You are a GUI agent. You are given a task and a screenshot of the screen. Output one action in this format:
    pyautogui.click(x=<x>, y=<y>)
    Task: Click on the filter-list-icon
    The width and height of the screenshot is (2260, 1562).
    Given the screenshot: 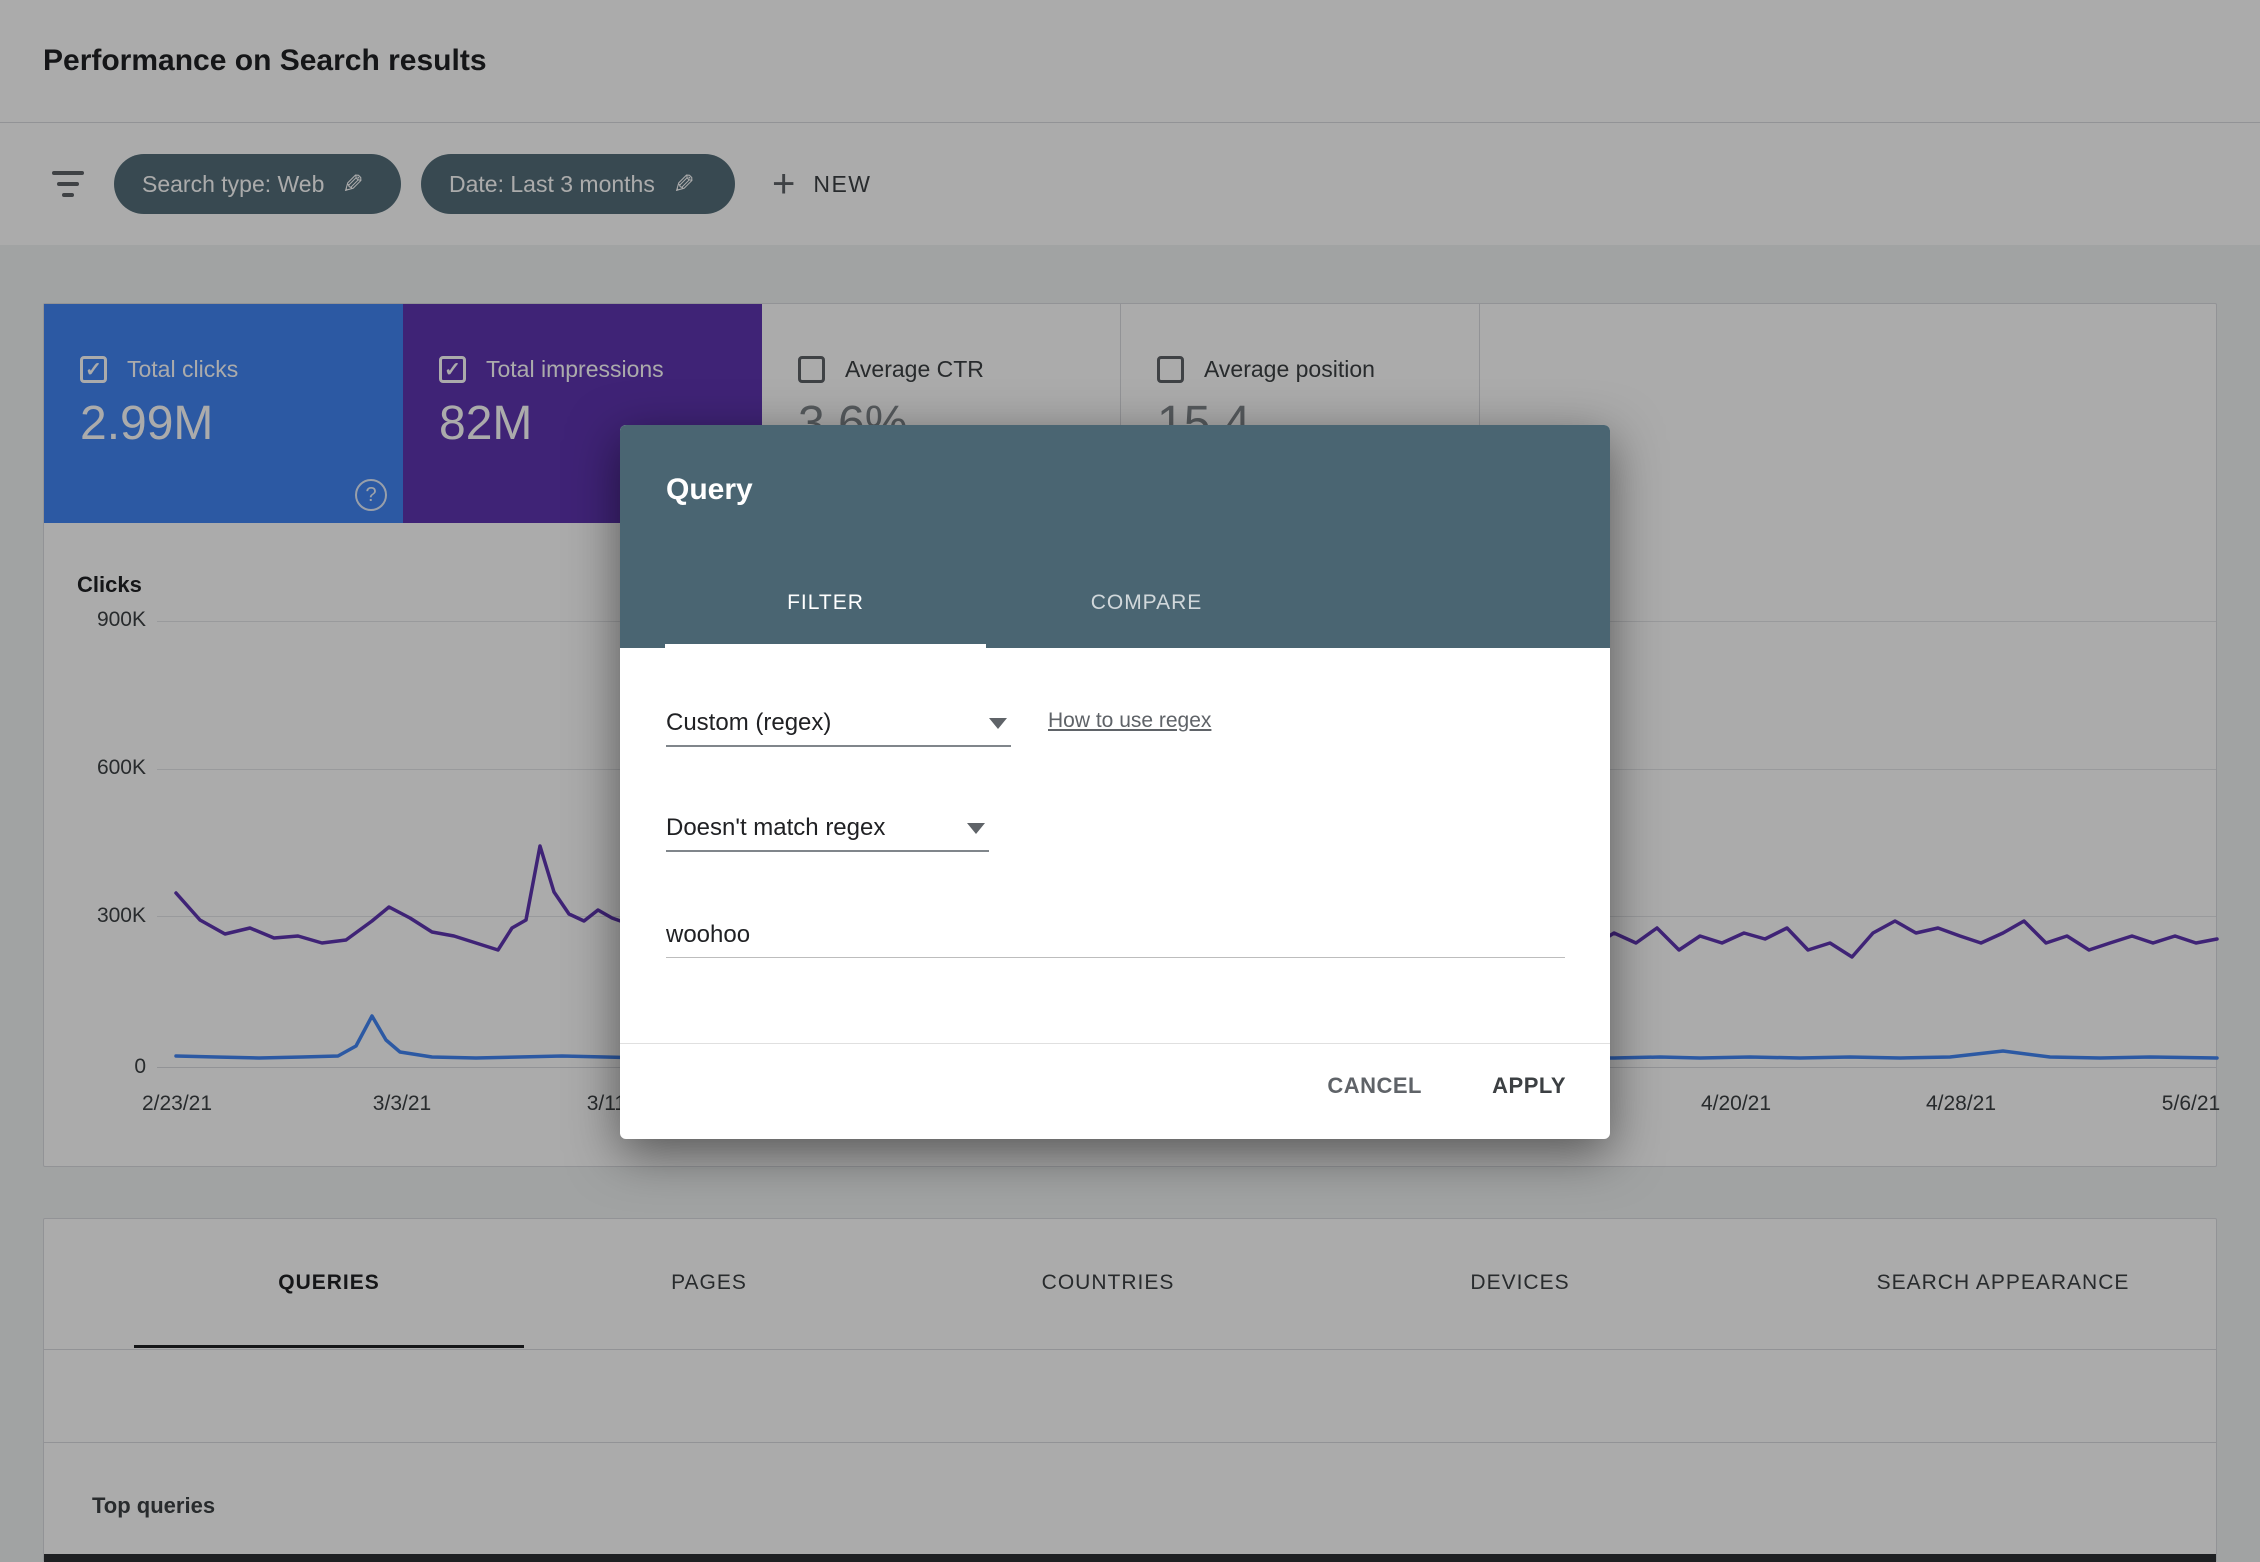 What is the action you would take?
    pyautogui.click(x=69, y=184)
    